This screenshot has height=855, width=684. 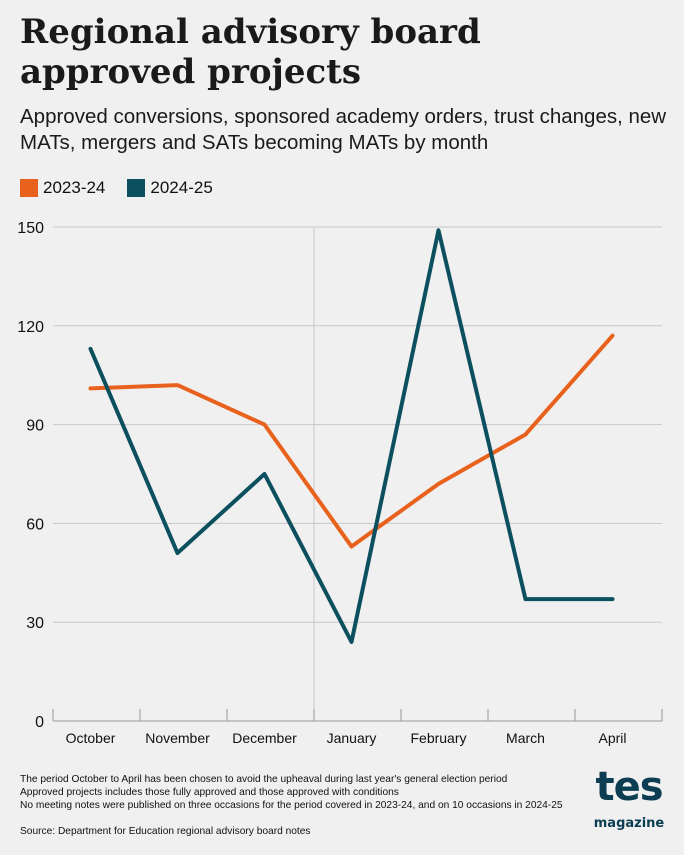 I want to click on x-tick-label-december: December, so click(x=264, y=738).